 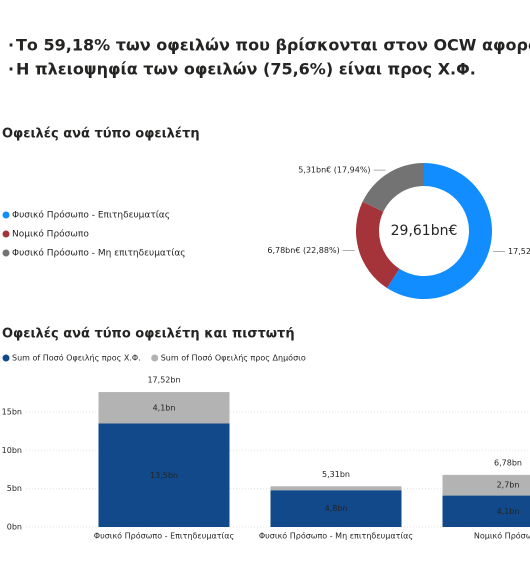 I want to click on legend-label: Φυσικό Πρόσωπο - Μη επιτηδευματίας, so click(x=99, y=253).